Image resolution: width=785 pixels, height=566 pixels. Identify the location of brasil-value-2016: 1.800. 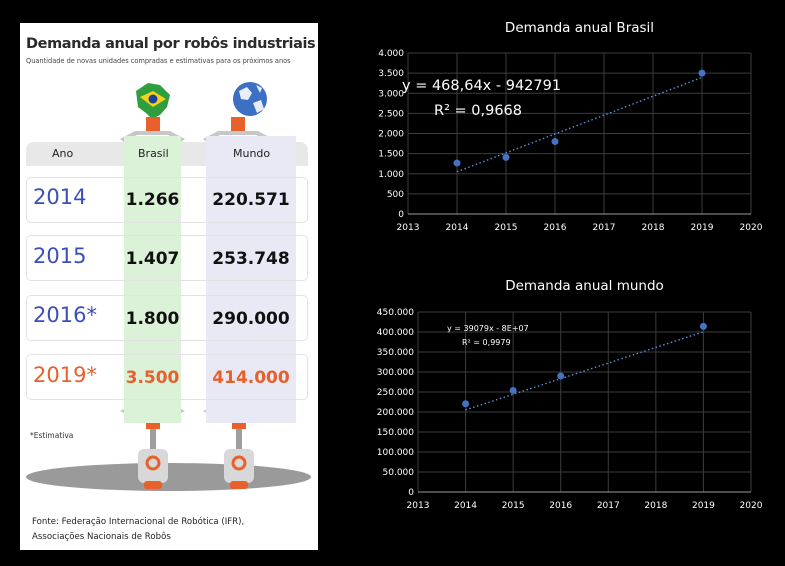
(152, 319).